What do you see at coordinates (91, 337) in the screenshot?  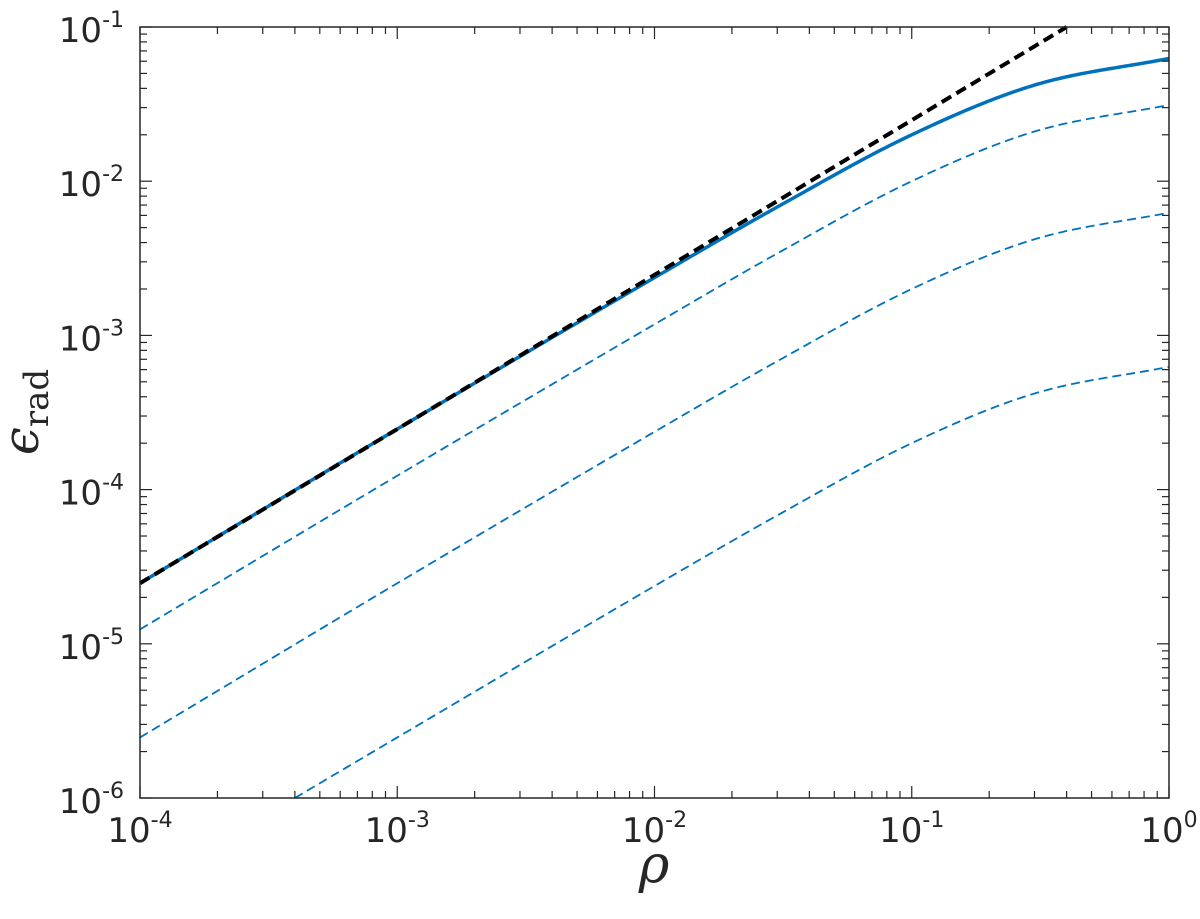 I see `y-tick-label: 10⁻³` at bounding box center [91, 337].